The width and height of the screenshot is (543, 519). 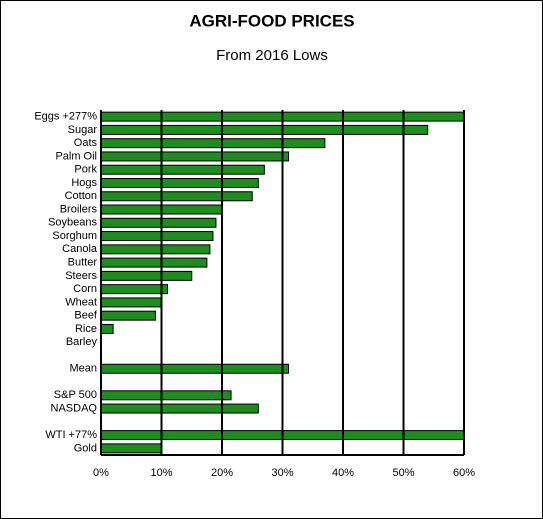 What do you see at coordinates (86, 316) in the screenshot?
I see `y-tick-label: Beef` at bounding box center [86, 316].